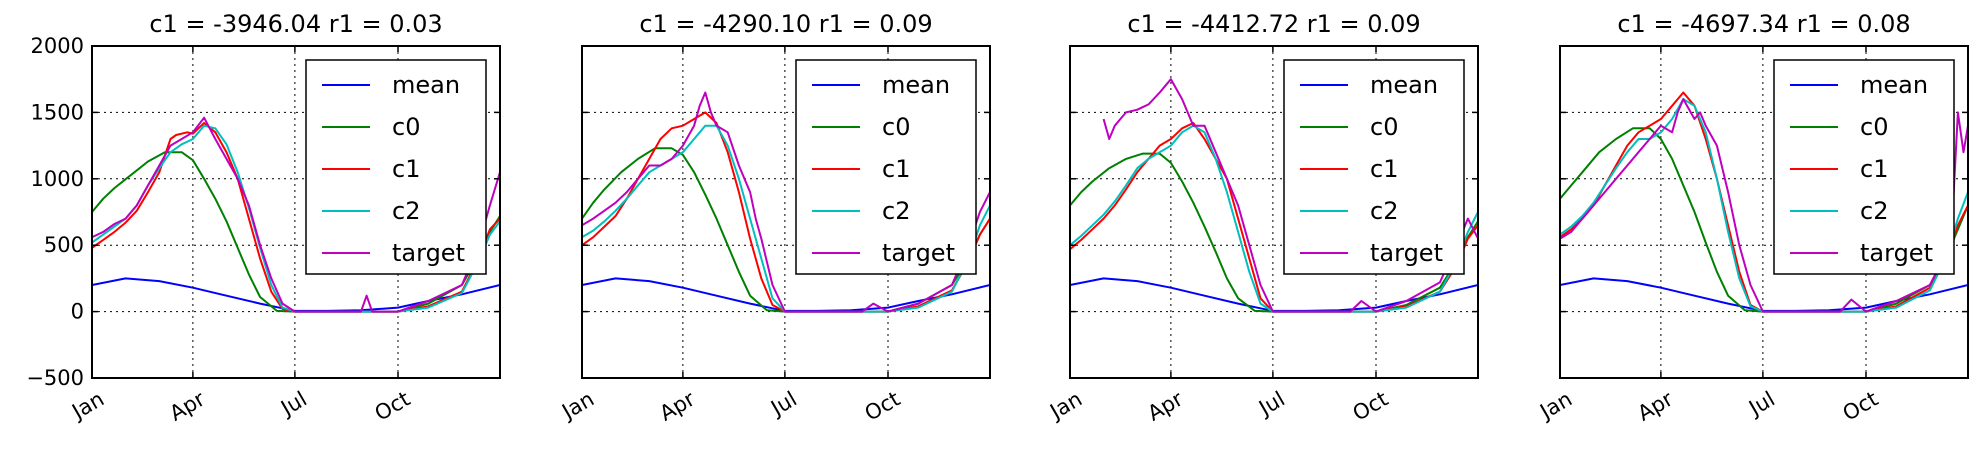 This screenshot has width=1988, height=452. Describe the element at coordinates (57, 179) in the screenshot. I see `y-tick-label: 1000` at that location.